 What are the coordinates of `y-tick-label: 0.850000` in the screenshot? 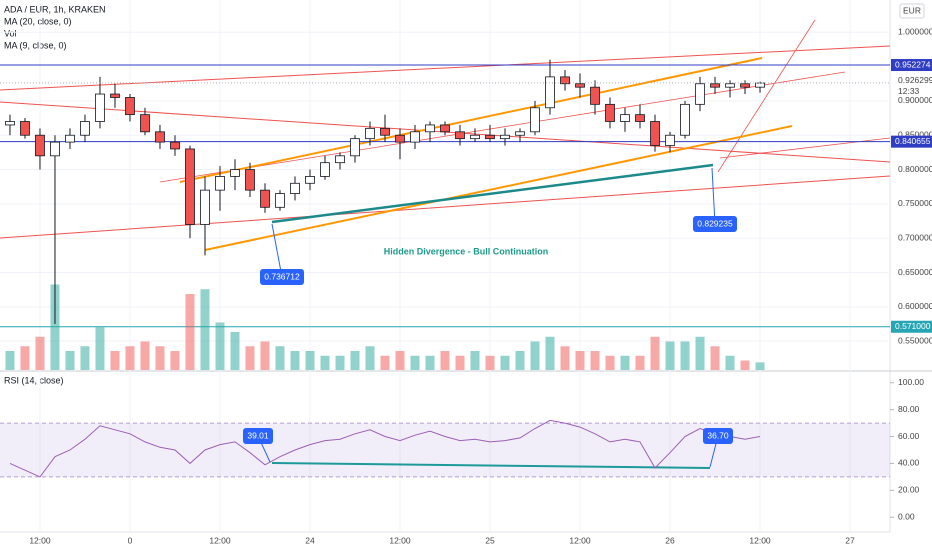 It's located at (915, 134).